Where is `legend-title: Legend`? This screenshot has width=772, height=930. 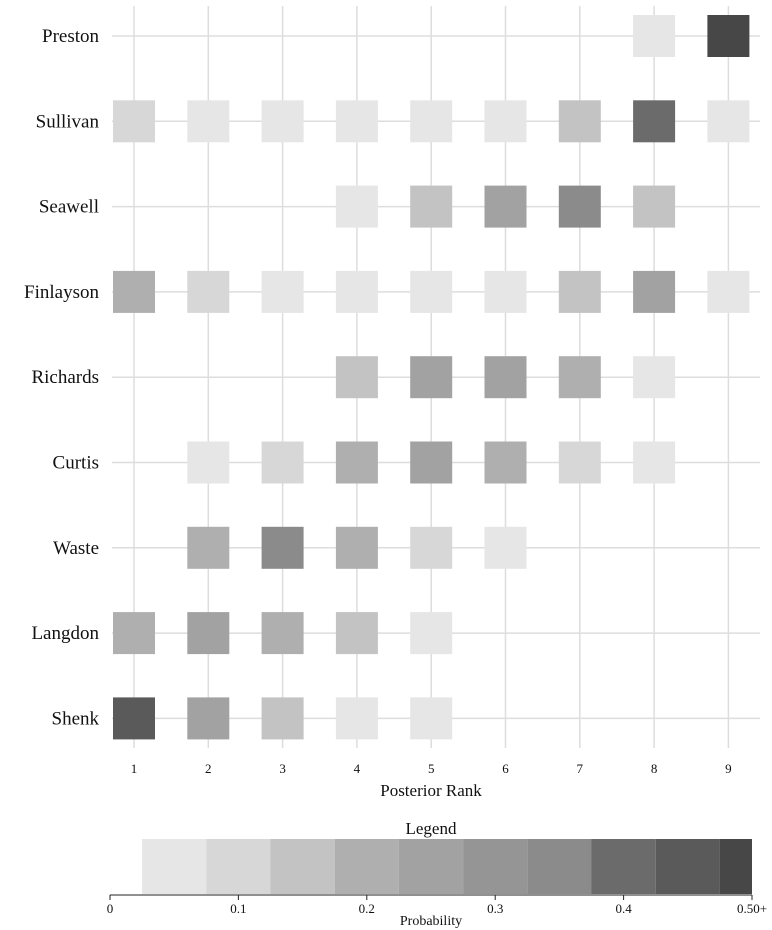 legend-title: Legend is located at coordinates (431, 828).